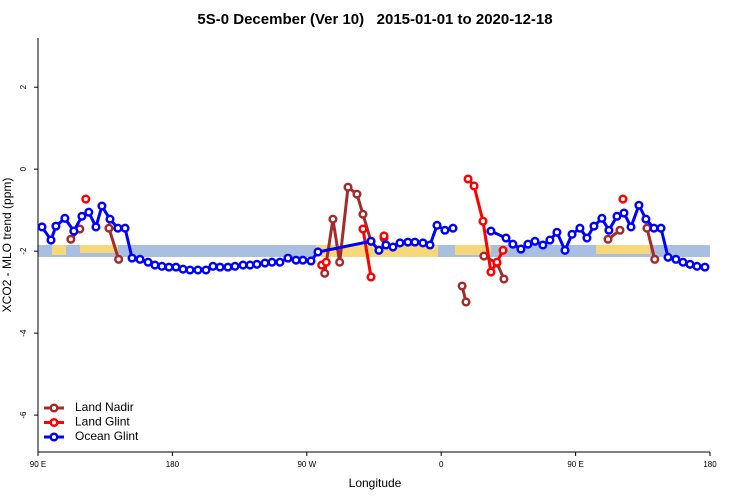  What do you see at coordinates (102, 422) in the screenshot?
I see `legend-label: Land Glint` at bounding box center [102, 422].